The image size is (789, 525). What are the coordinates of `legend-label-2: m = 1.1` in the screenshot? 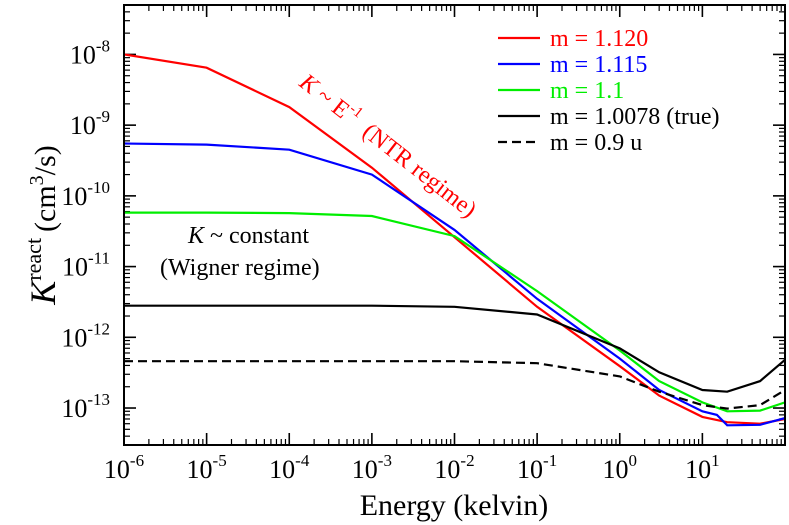 It's located at (587, 91).